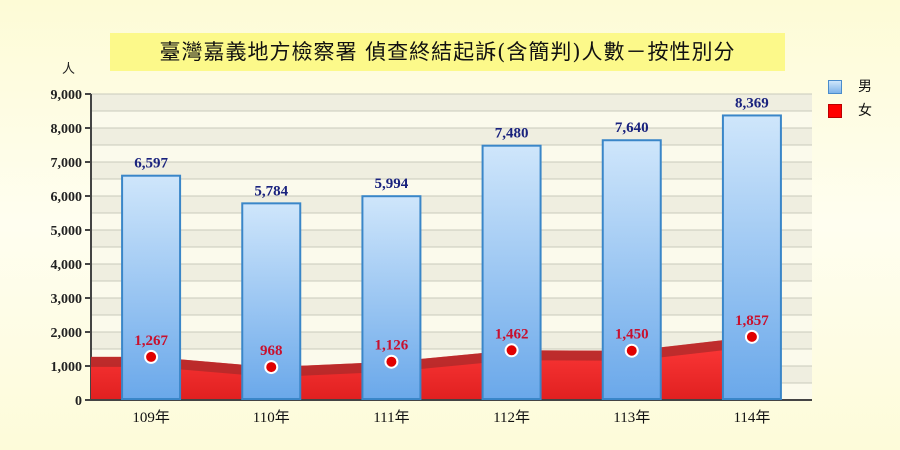 The image size is (900, 450). I want to click on x-tick-label: 110年, so click(271, 417).